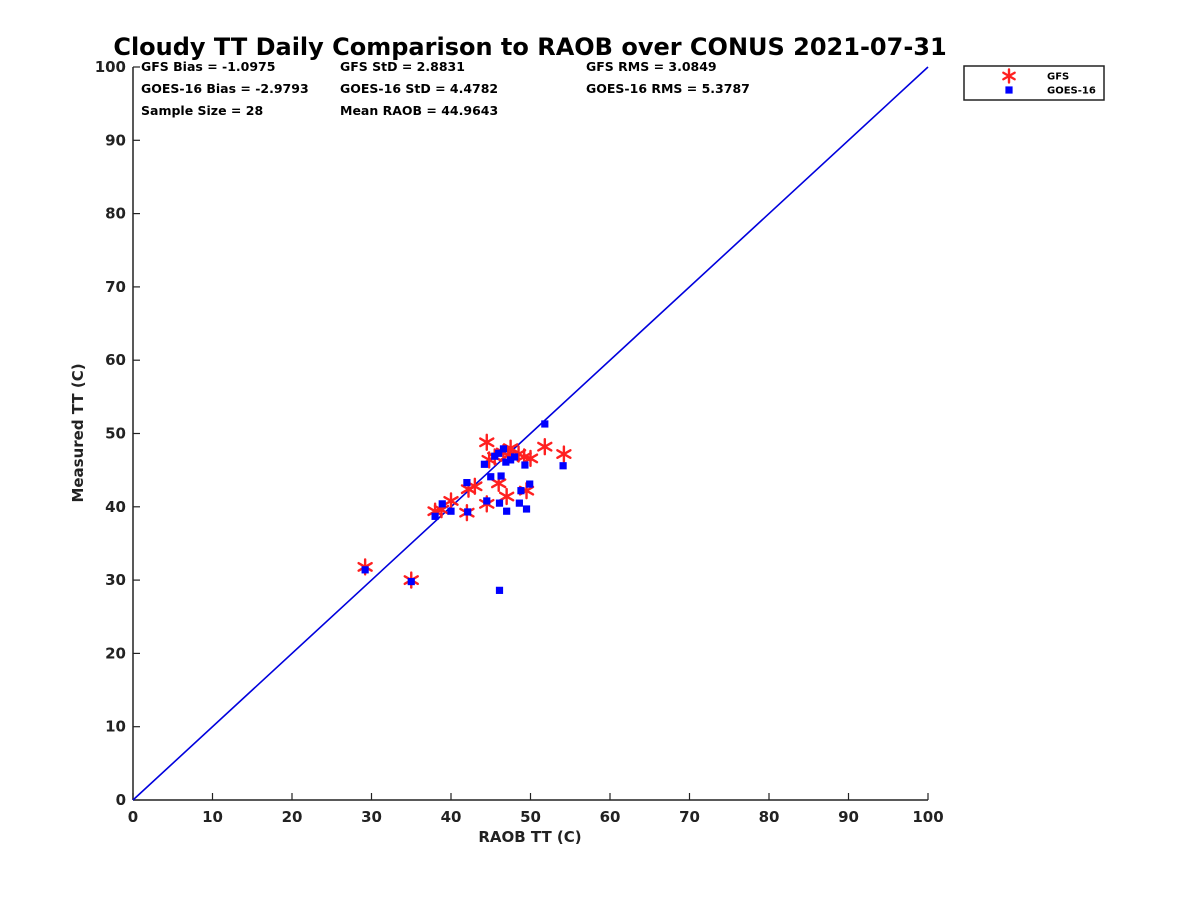 This screenshot has height=900, width=1200. What do you see at coordinates (927, 817) in the screenshot?
I see `x-tick-label: 100` at bounding box center [927, 817].